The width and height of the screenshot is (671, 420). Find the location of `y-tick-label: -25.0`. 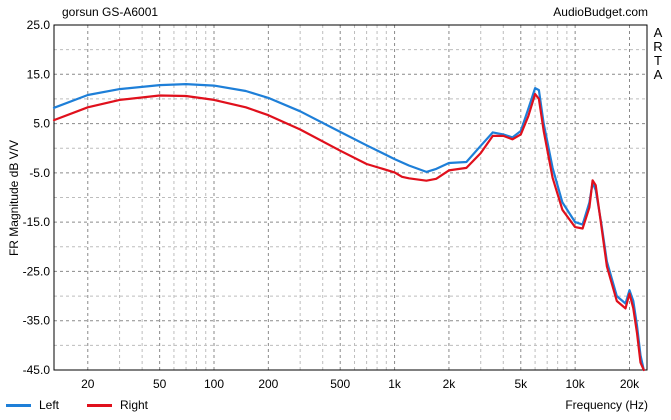

y-tick-label: -25.0 is located at coordinates (37, 271).